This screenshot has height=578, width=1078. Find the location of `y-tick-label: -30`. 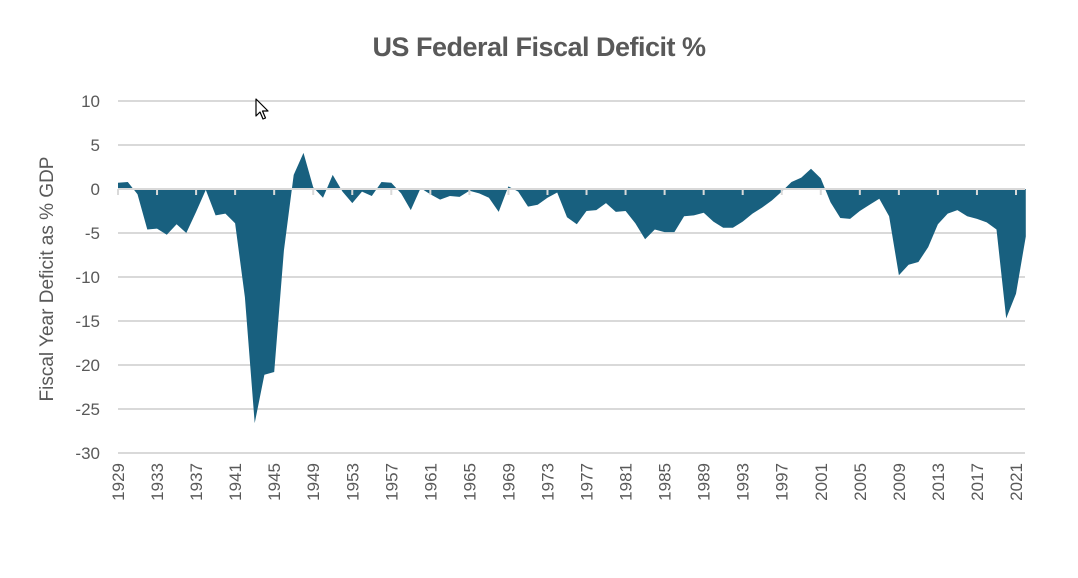

y-tick-label: -30 is located at coordinates (87, 453).